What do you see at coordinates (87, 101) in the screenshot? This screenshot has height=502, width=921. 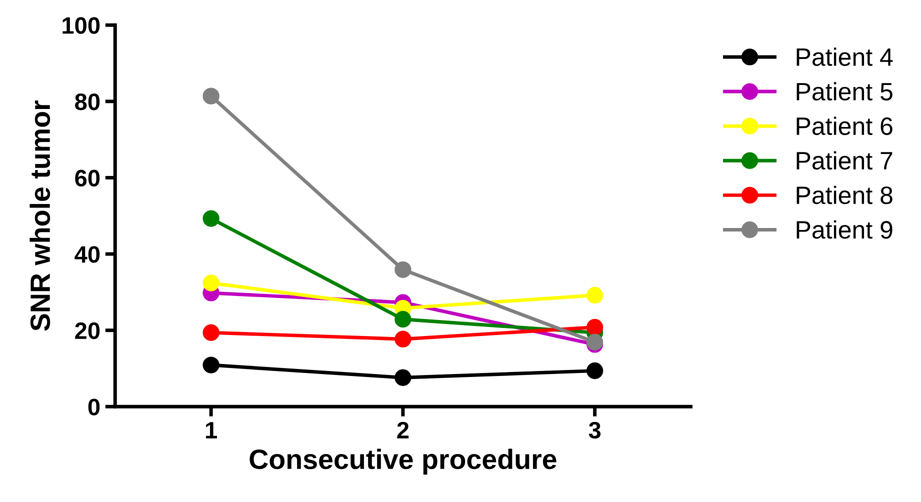 I see `y-tick-label: 80` at bounding box center [87, 101].